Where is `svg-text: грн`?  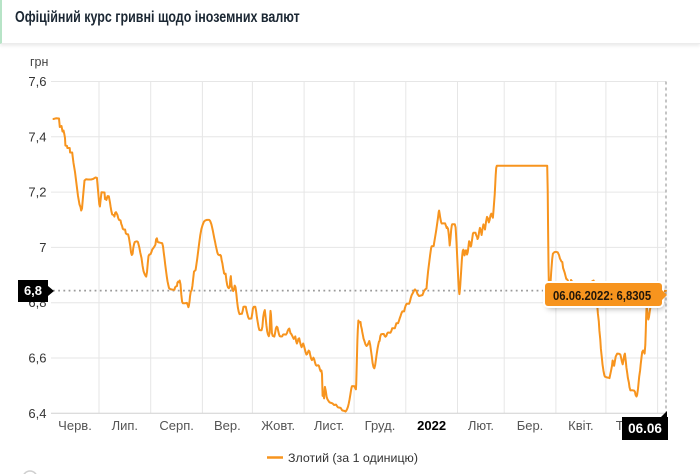
svg-text: грн is located at coordinates (39, 62).